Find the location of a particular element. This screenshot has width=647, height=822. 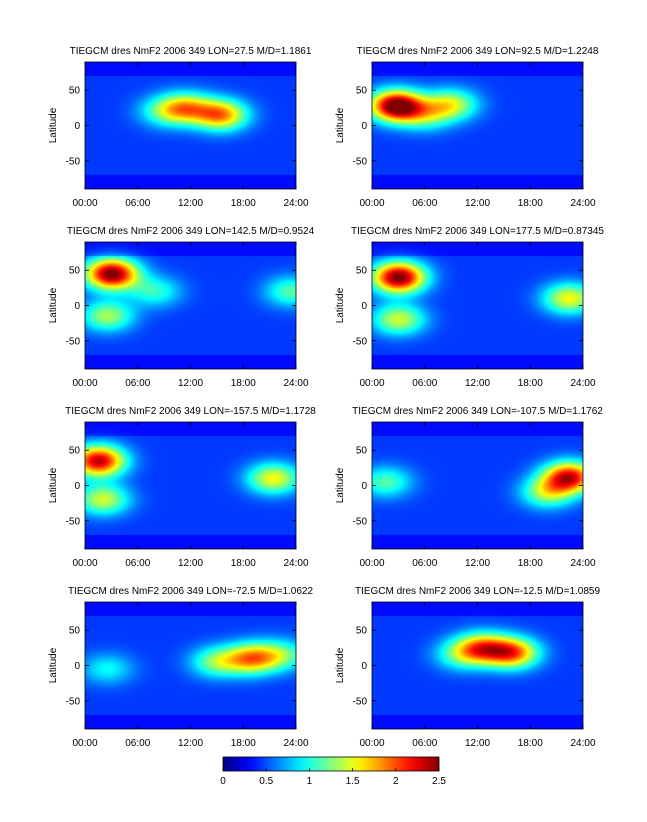

colorbar-tick-label: 2.5 is located at coordinates (439, 781).